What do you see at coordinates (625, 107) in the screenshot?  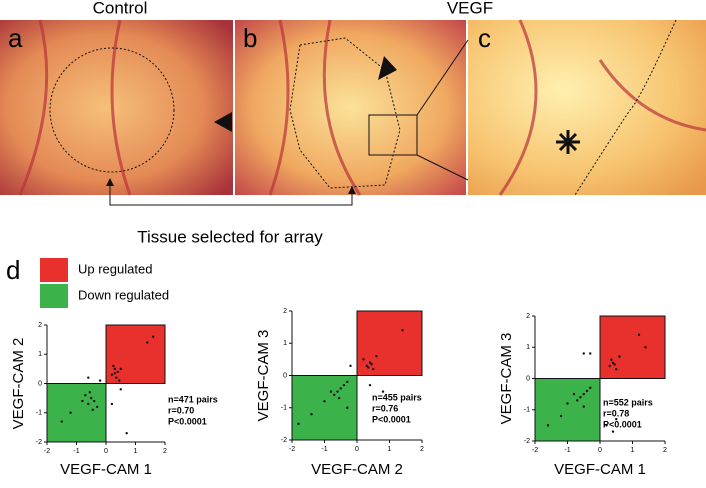 I see `selection-c` at bounding box center [625, 107].